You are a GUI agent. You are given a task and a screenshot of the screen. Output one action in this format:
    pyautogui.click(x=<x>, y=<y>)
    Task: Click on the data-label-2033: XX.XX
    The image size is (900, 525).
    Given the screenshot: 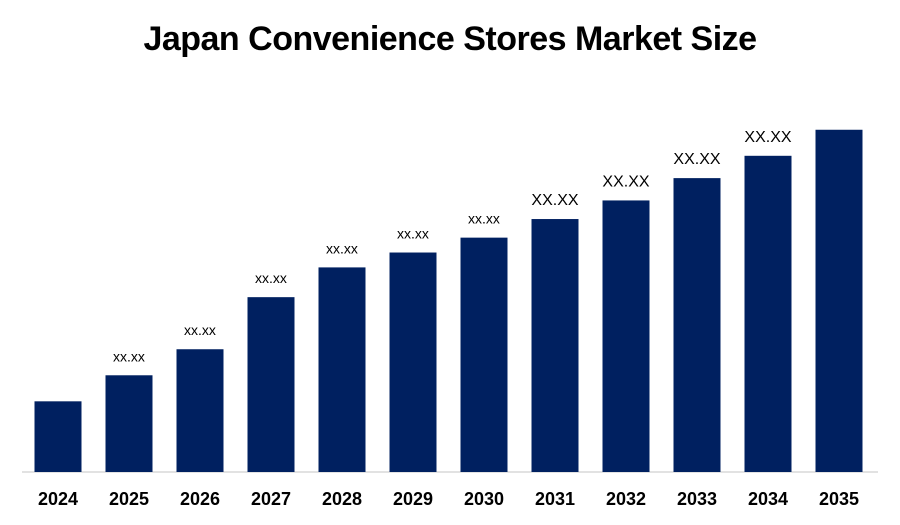 What is the action you would take?
    pyautogui.click(x=696, y=159)
    